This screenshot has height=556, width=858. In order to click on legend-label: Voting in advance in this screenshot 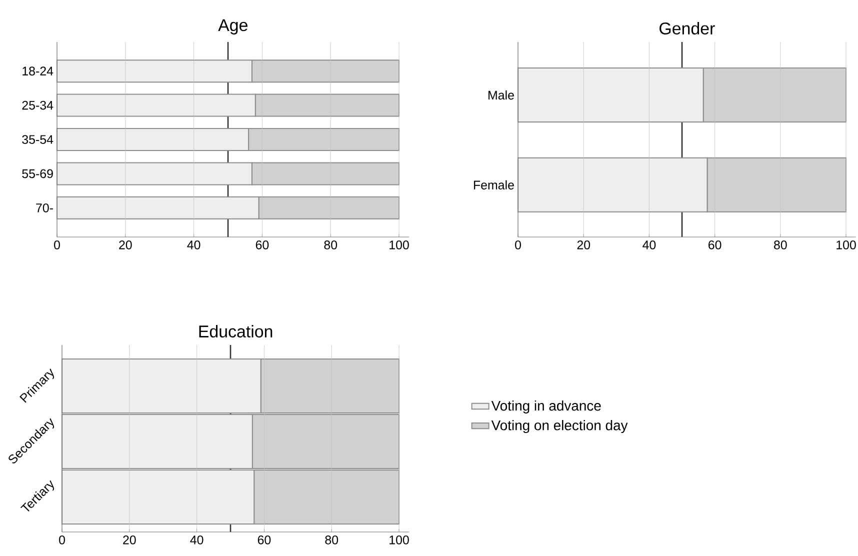, I will do `click(546, 407)`.